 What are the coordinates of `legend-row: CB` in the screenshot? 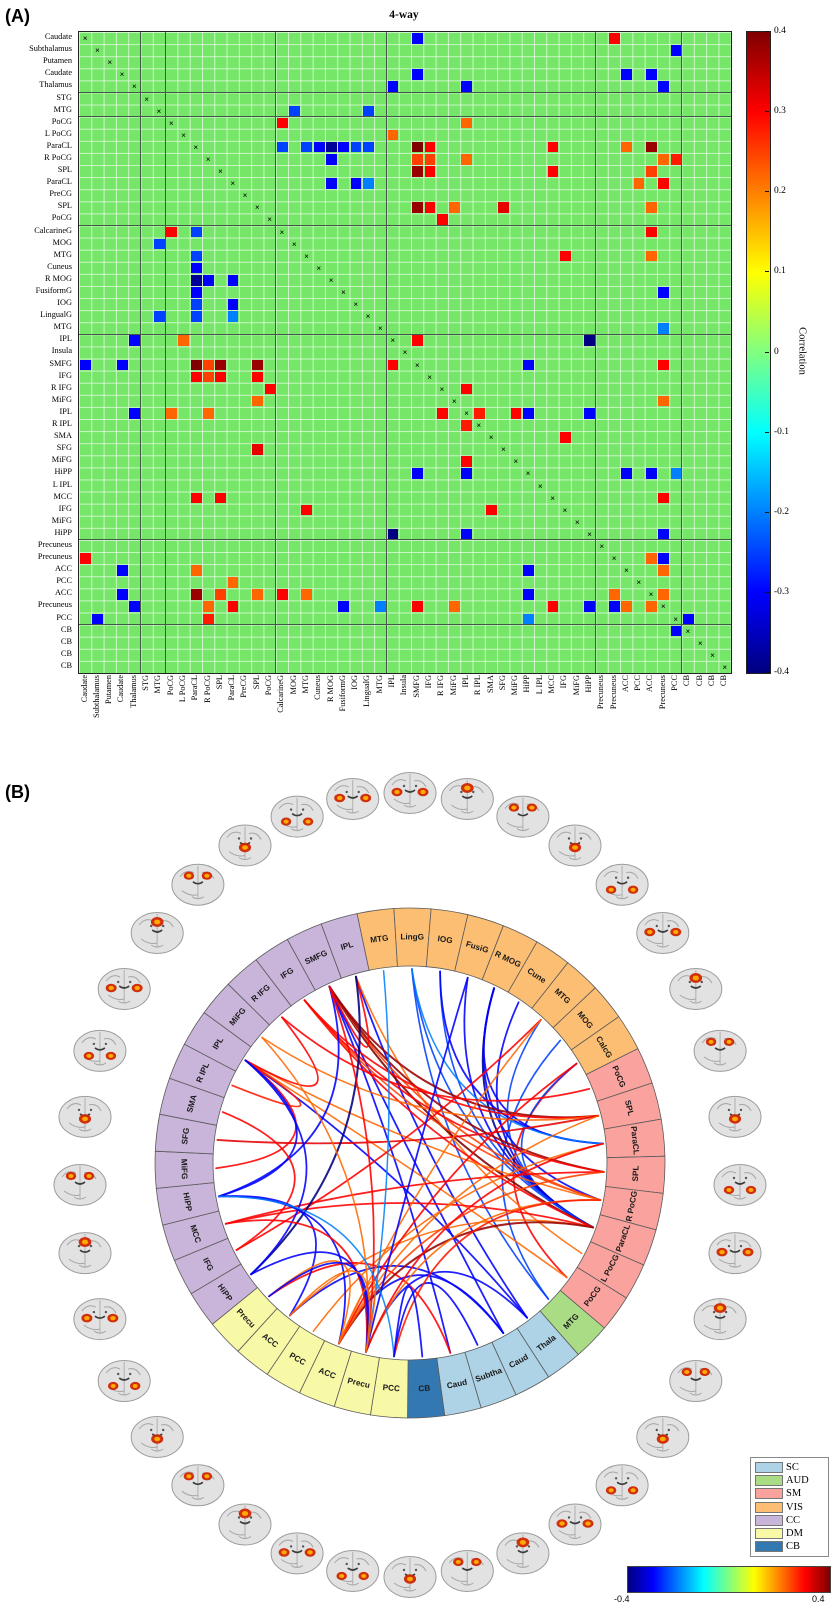 It's located at (791, 1546).